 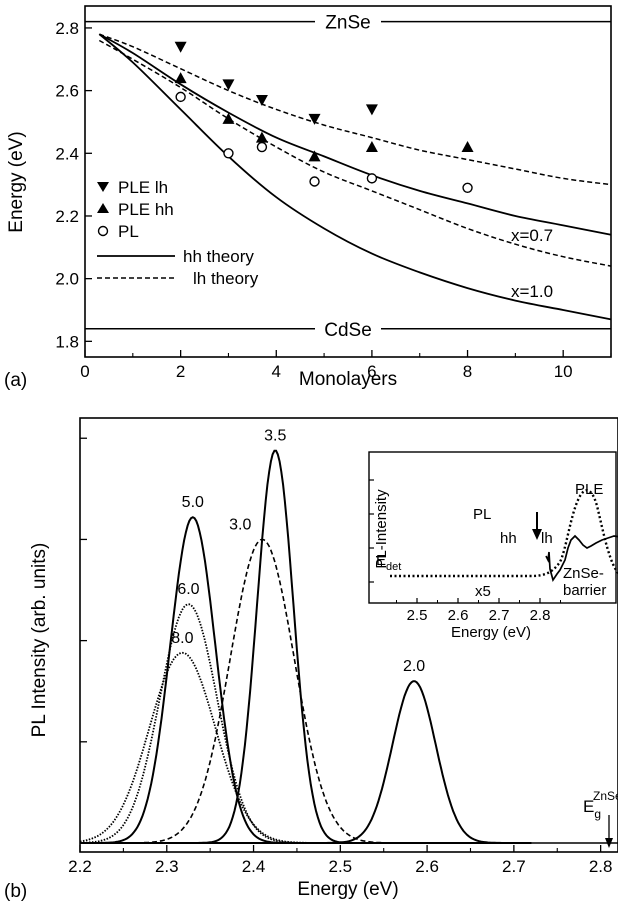 I want to click on panel-b-ylabel: PL Intensity (arb. units), so click(x=39, y=640).